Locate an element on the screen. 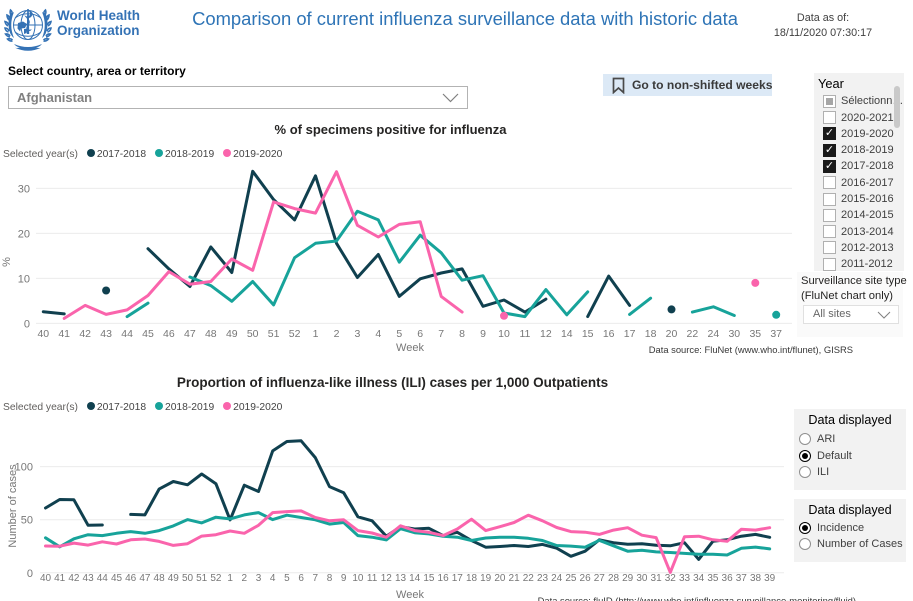 Image resolution: width=913 pixels, height=601 pixels. svg-text: 39 is located at coordinates (770, 578).